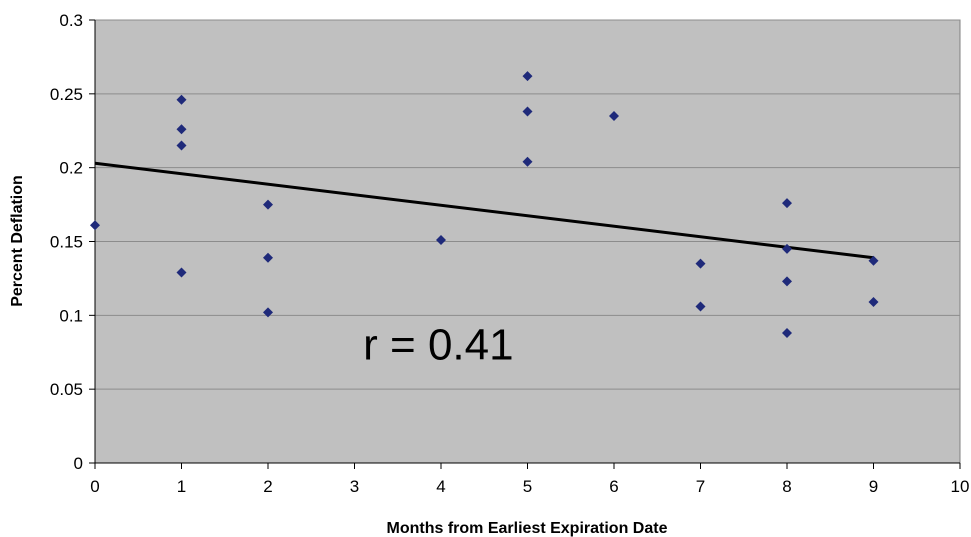 This screenshot has height=537, width=971. I want to click on x-tick-label: 4, so click(440, 486).